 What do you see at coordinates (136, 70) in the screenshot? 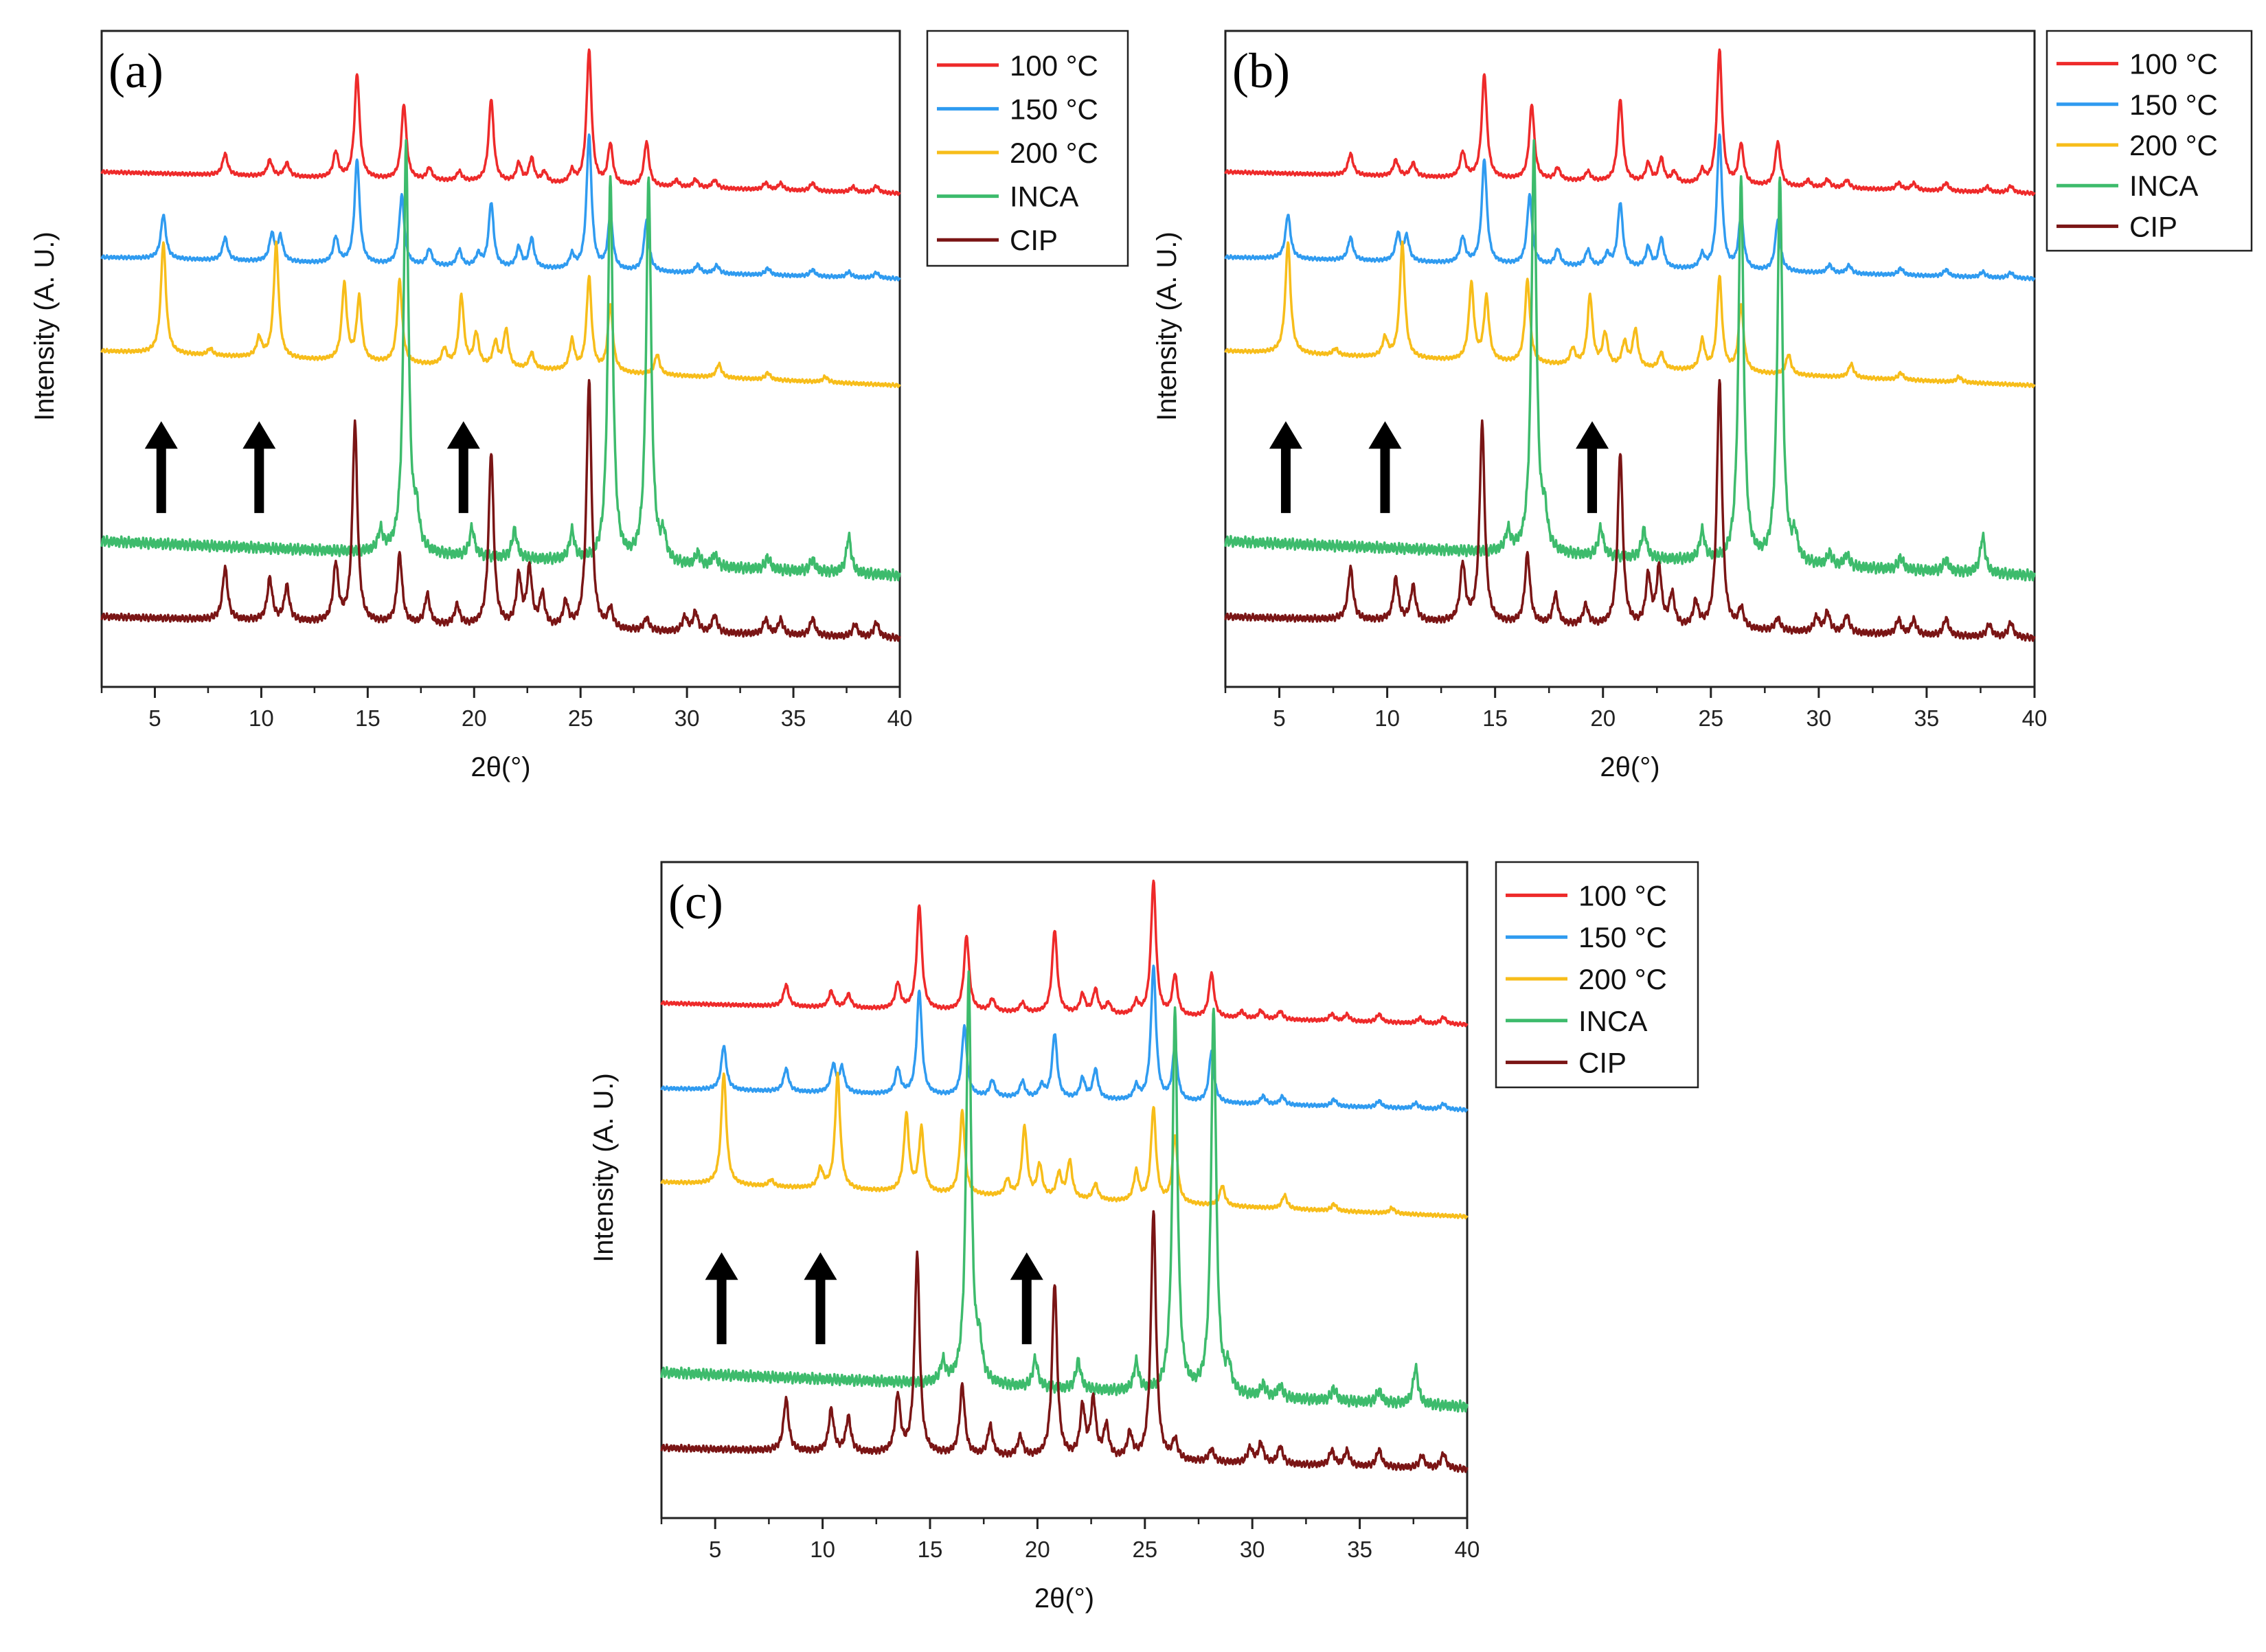
I see `panel-label: (a)` at bounding box center [136, 70].